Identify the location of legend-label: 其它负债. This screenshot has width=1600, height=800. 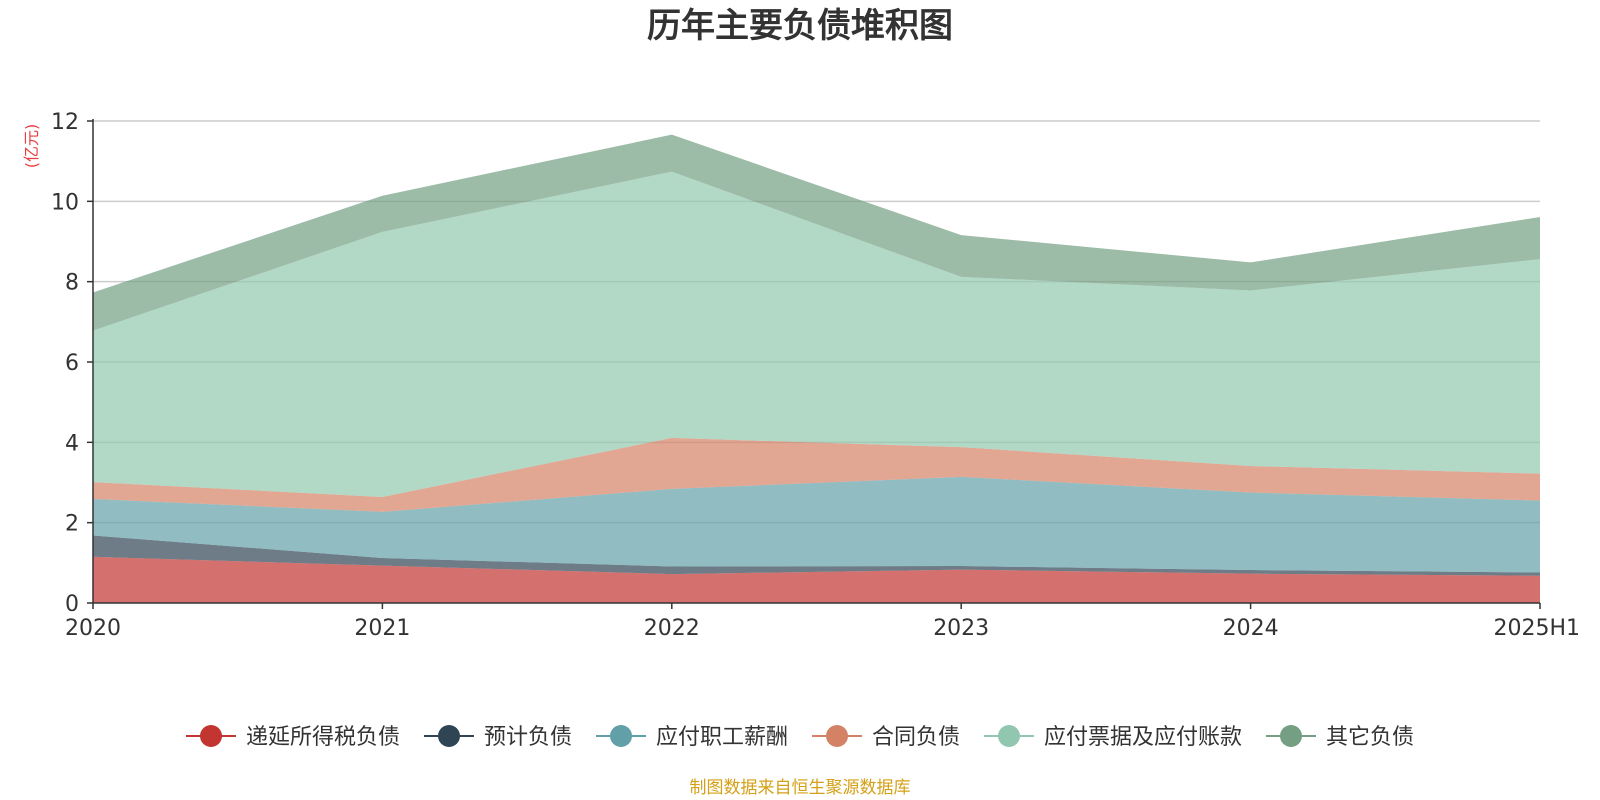
(1370, 737).